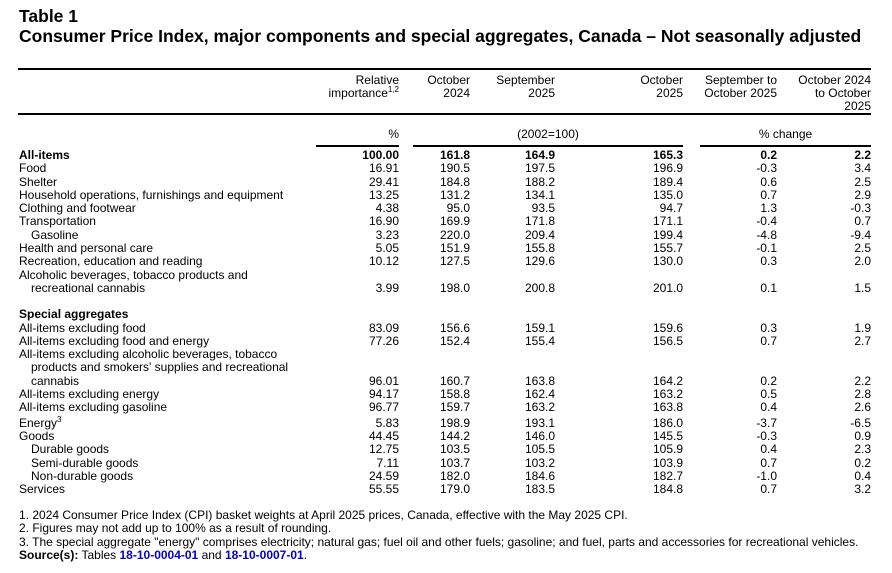  What do you see at coordinates (667, 462) in the screenshot?
I see `cell-value: 103.9` at bounding box center [667, 462].